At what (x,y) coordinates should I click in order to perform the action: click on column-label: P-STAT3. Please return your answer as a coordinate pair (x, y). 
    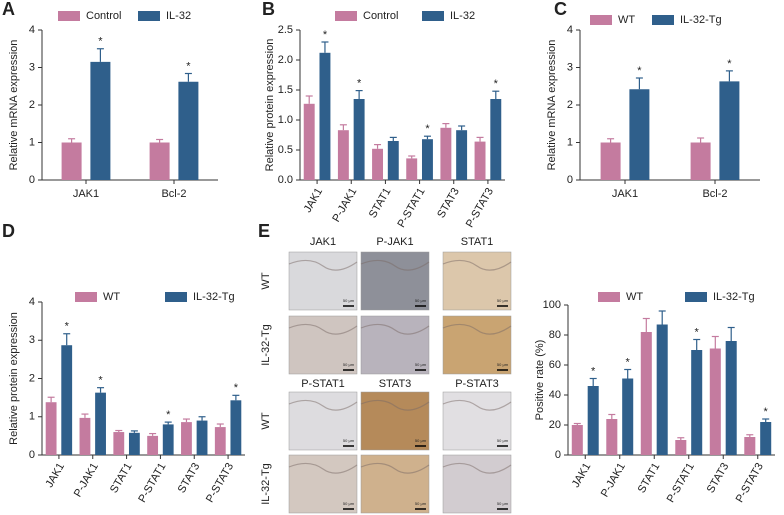
    Looking at the image, I should click on (477, 384).